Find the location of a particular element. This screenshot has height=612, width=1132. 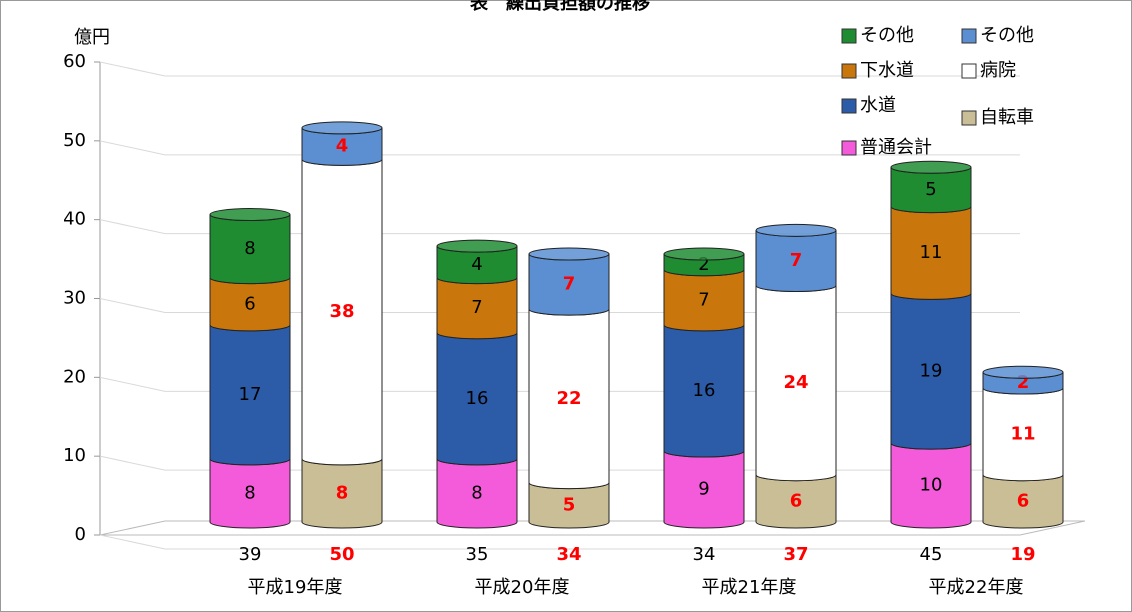

legend-label: 水道 is located at coordinates (878, 105).